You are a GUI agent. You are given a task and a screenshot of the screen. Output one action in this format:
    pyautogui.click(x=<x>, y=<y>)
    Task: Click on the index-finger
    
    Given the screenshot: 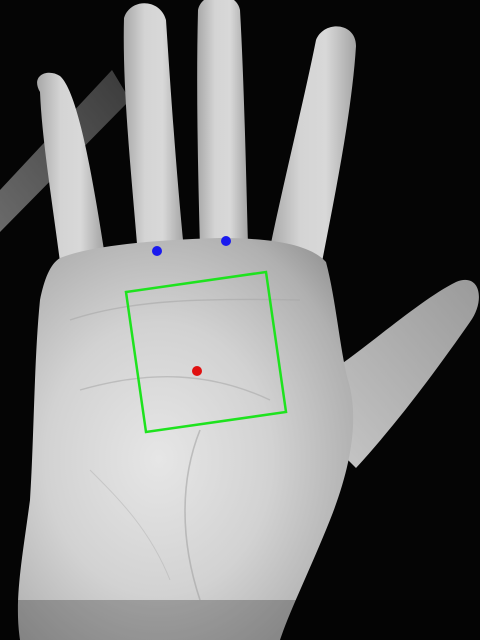 What is the action you would take?
    pyautogui.click(x=313, y=144)
    